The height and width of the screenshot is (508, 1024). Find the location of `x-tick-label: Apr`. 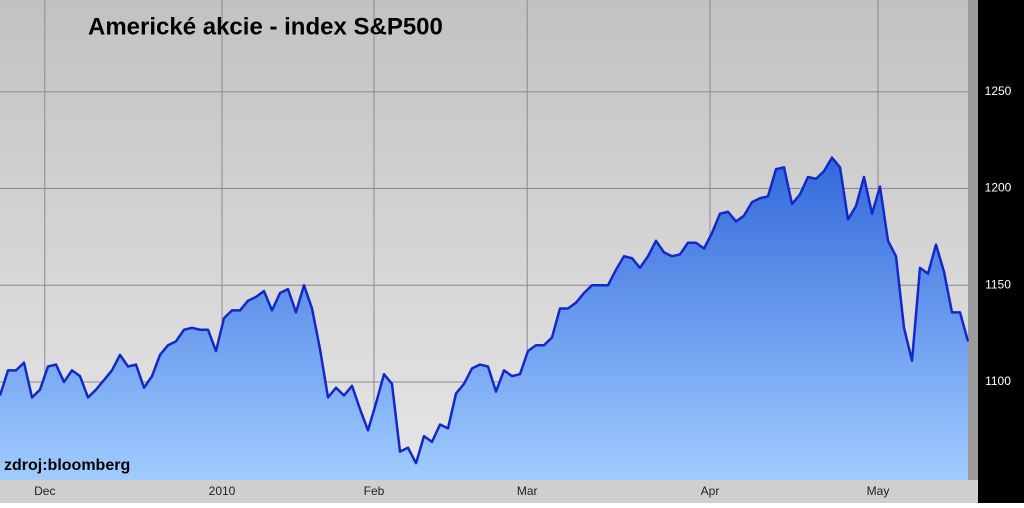

x-tick-label: Apr is located at coordinates (710, 491).